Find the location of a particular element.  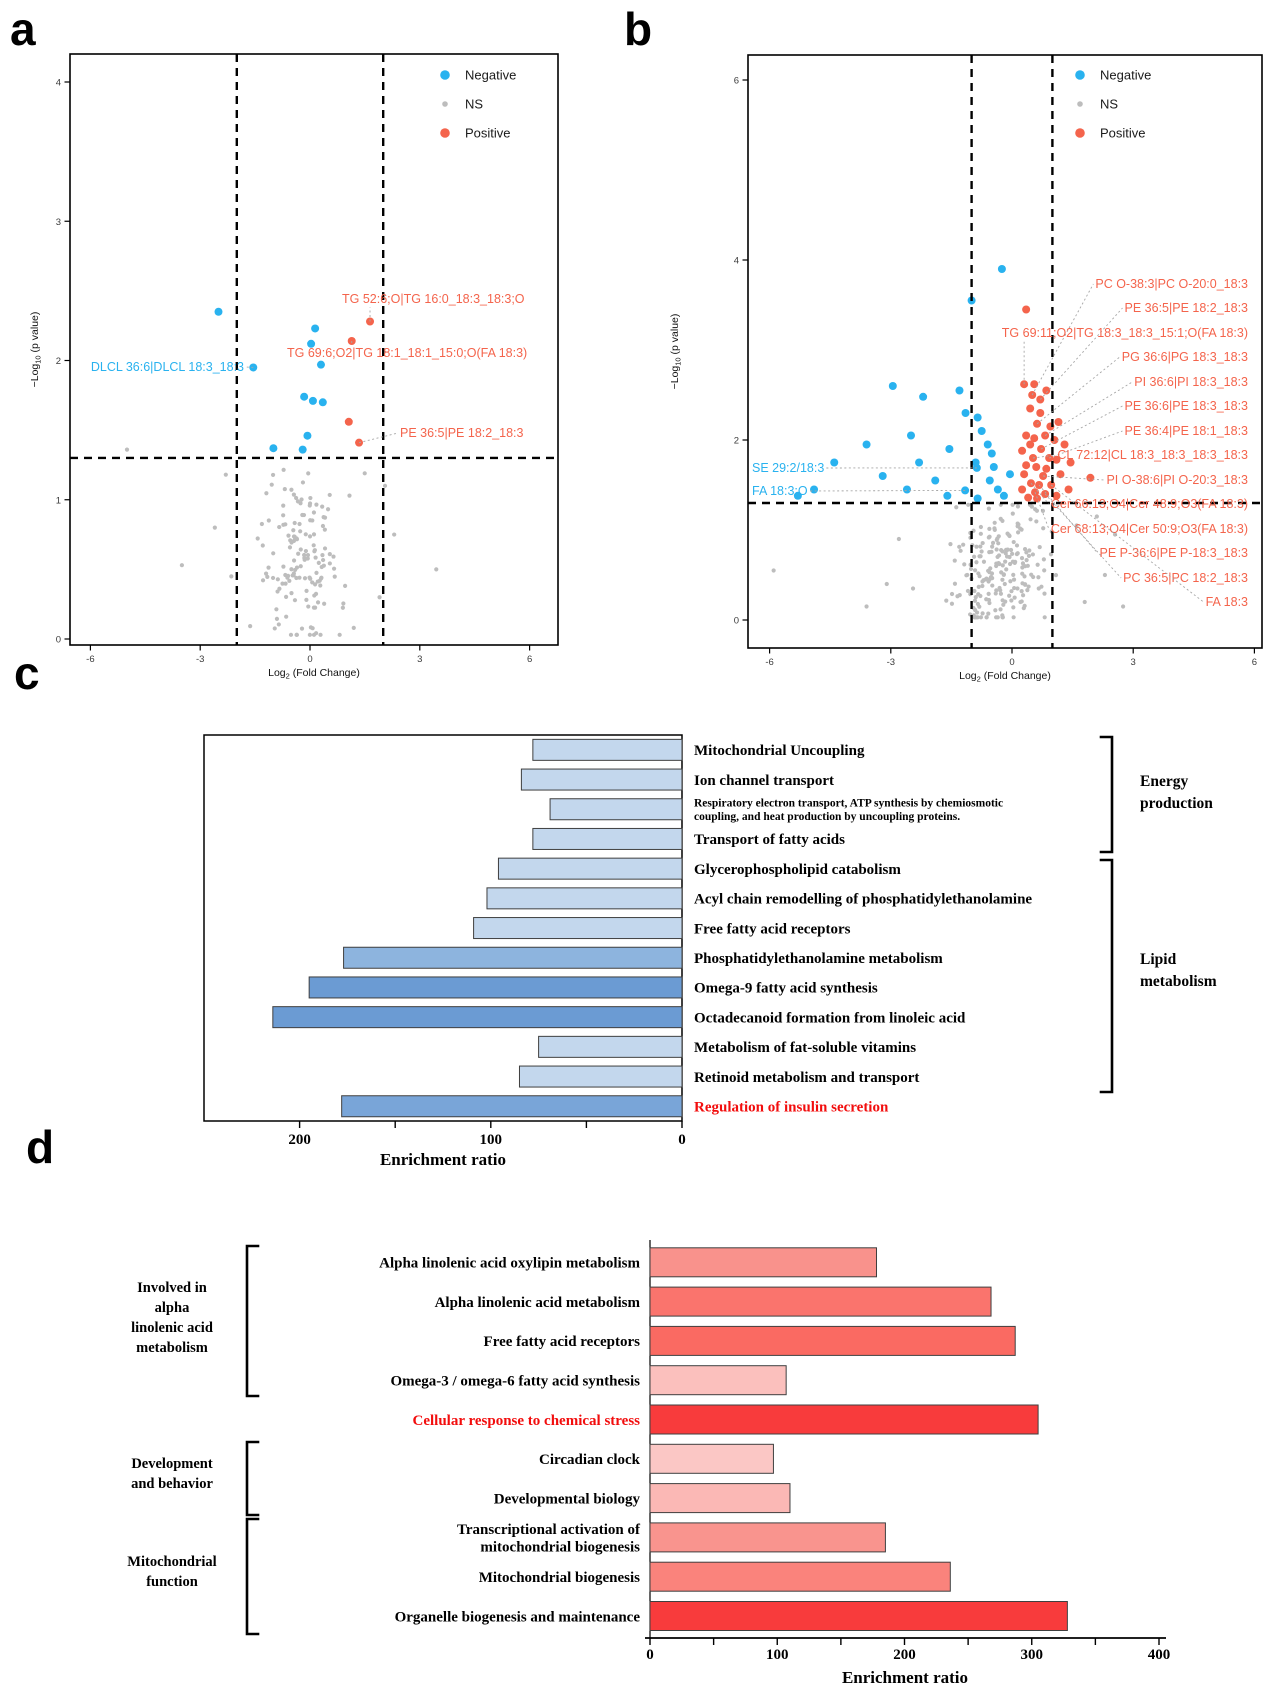

negative-legend-dot is located at coordinates (445, 75).